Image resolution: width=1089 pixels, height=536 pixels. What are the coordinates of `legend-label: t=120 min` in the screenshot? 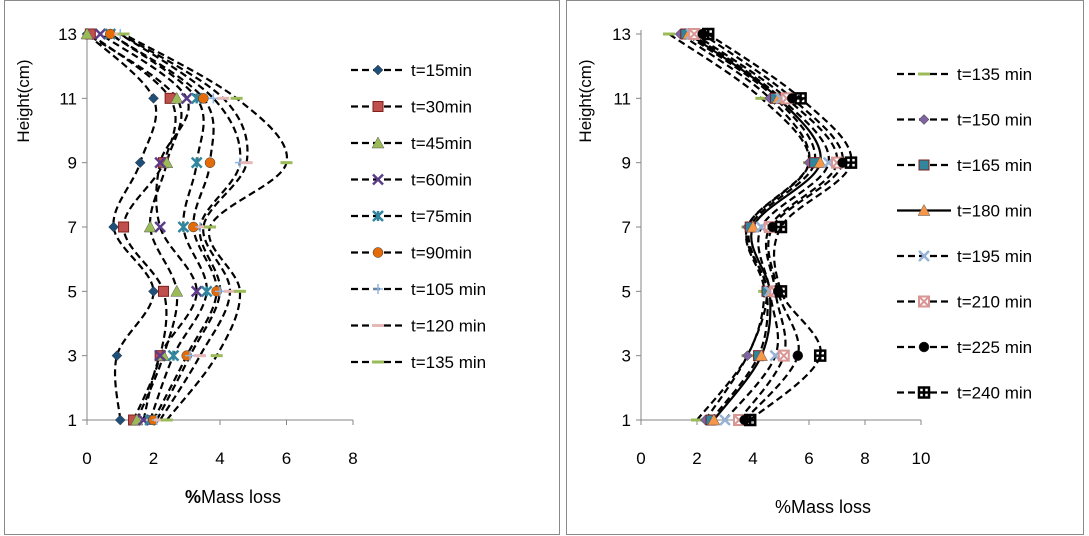 It's located at (448, 326).